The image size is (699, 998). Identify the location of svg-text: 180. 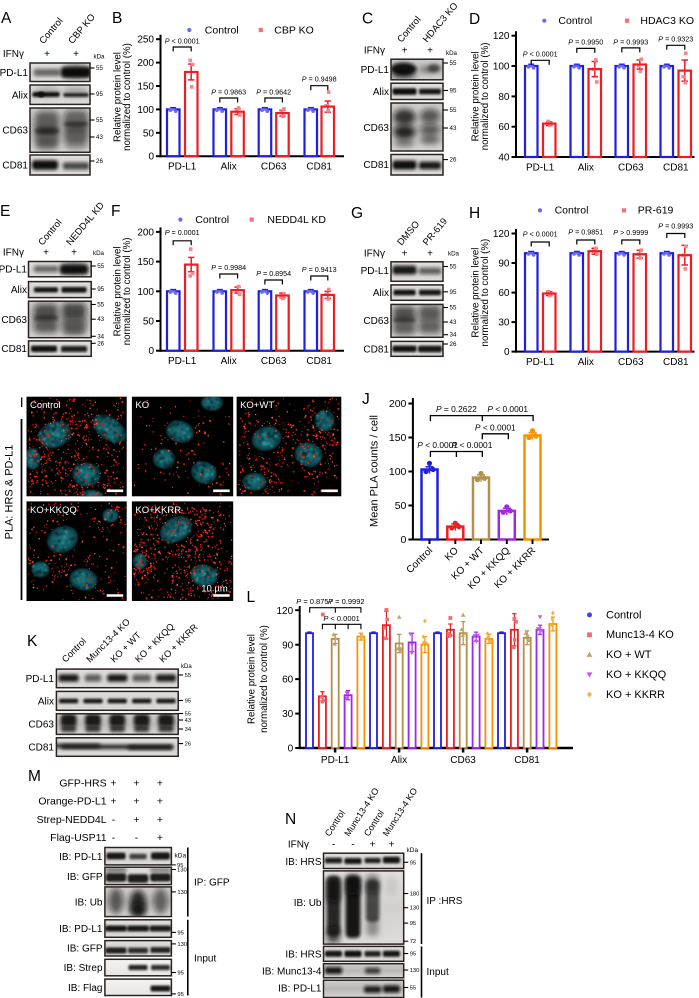
(415, 895).